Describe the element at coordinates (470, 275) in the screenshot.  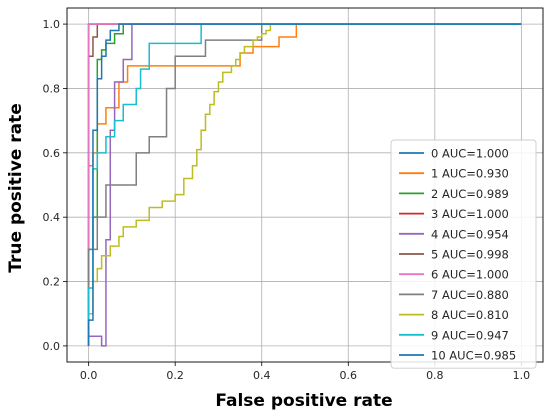
I see `legend-label-6: 6 AUC=1.000` at that location.